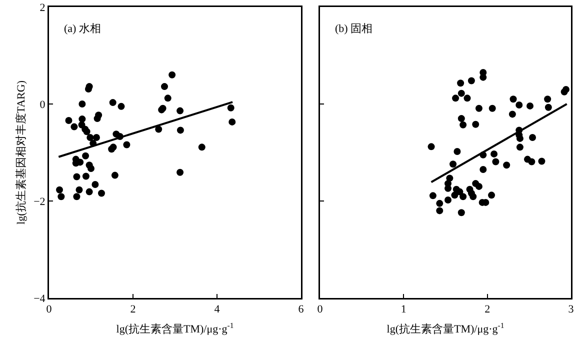  I want to click on x-tick-label: 0, so click(320, 310).